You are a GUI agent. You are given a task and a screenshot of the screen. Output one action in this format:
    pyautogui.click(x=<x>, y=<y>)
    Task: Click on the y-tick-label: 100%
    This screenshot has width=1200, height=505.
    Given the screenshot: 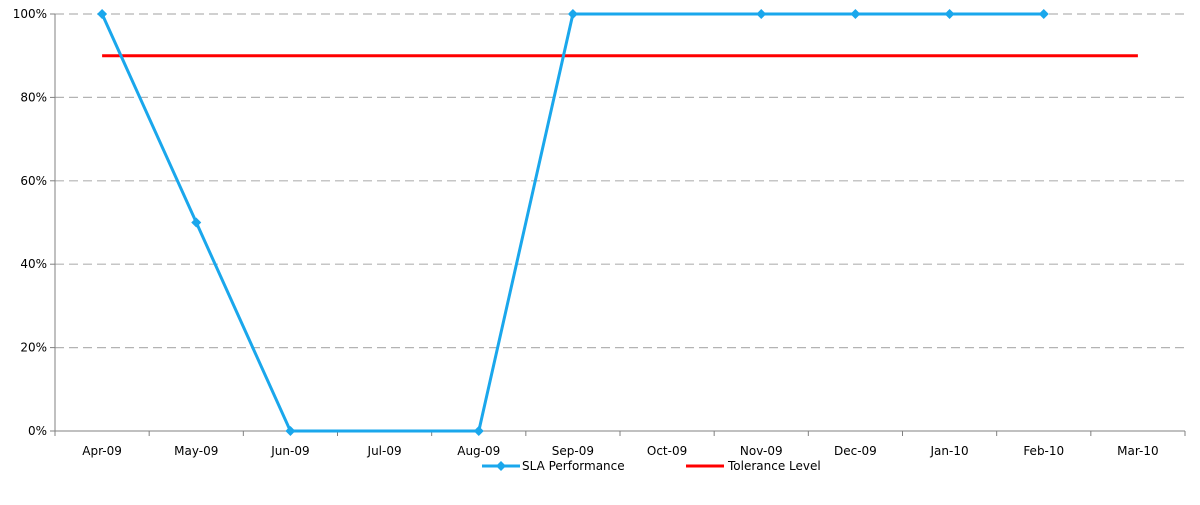 What is the action you would take?
    pyautogui.click(x=30, y=14)
    